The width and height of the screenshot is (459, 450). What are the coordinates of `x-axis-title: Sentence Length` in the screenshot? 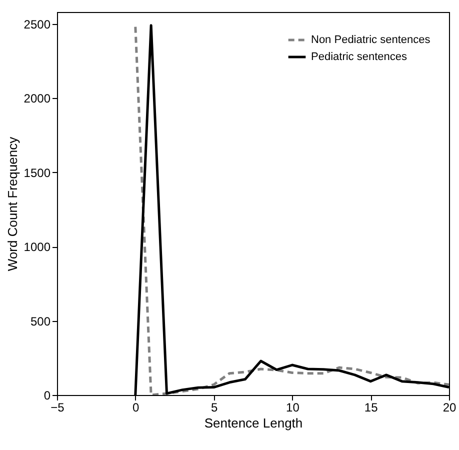 It's located at (253, 423).